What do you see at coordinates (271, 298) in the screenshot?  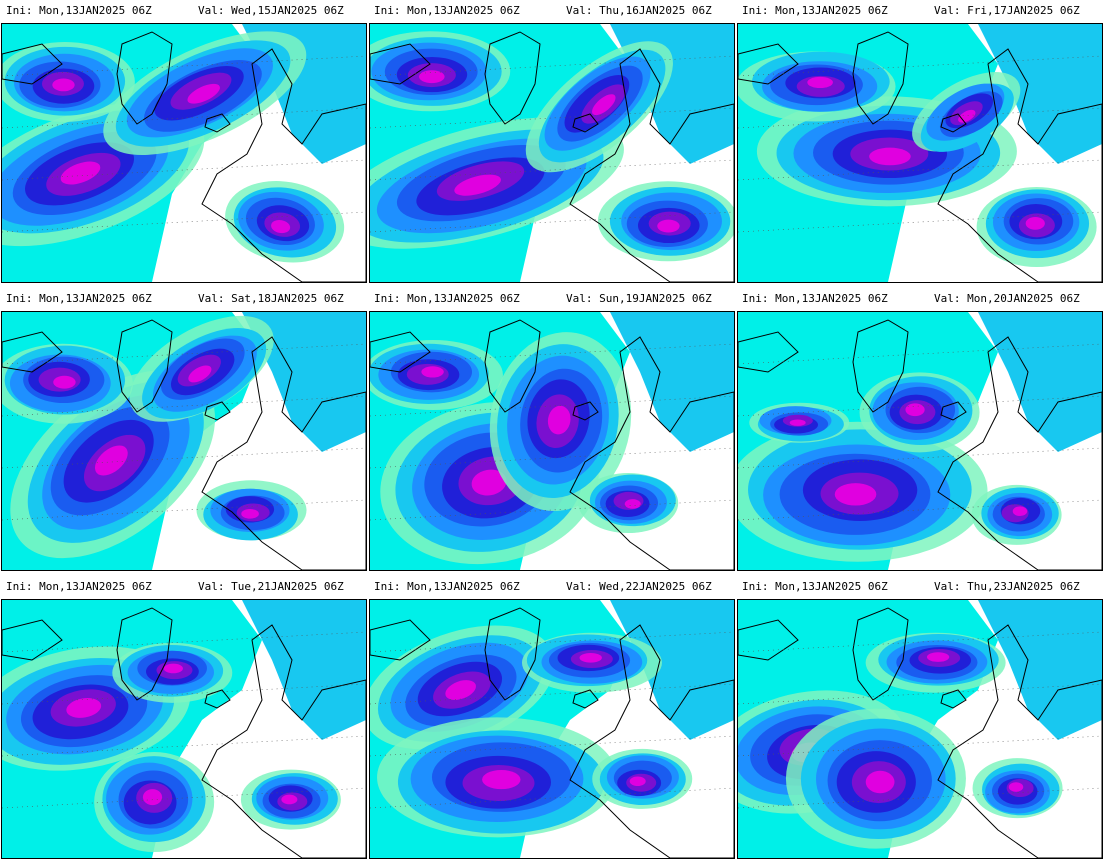 I see `valid-time-label: Val: Sat,18JAN2025 06Z` at bounding box center [271, 298].